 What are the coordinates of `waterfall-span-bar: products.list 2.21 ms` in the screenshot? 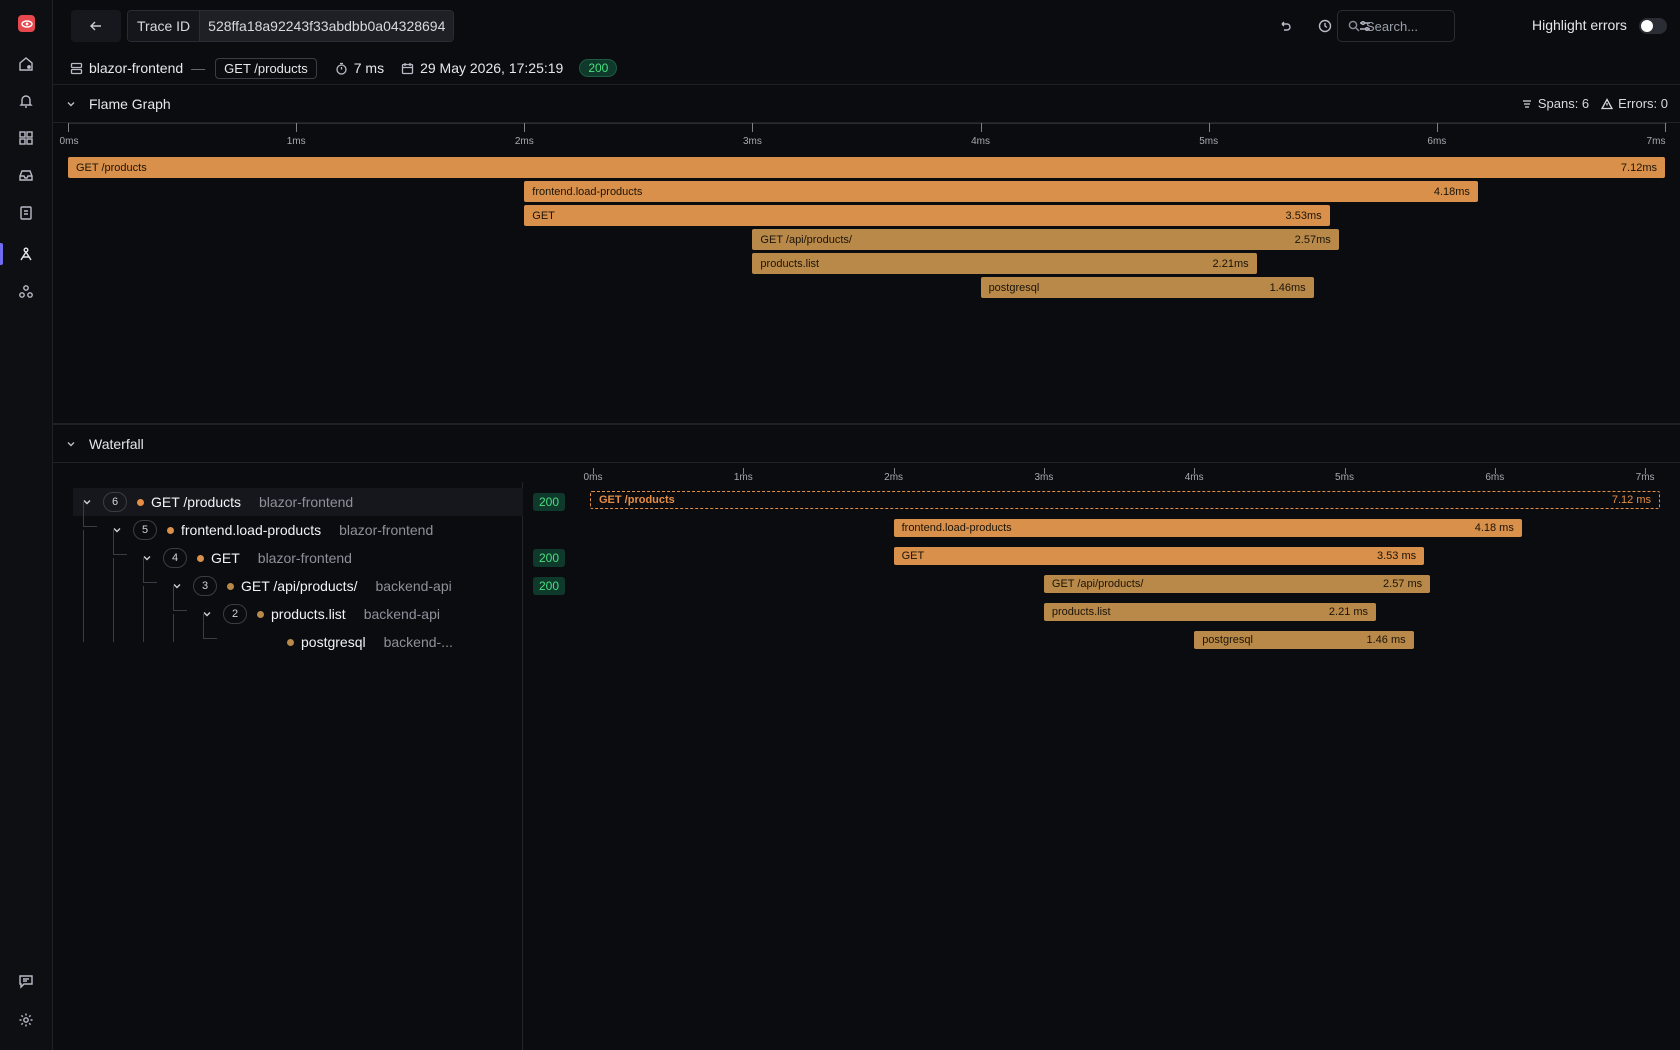 It's located at (1210, 612).